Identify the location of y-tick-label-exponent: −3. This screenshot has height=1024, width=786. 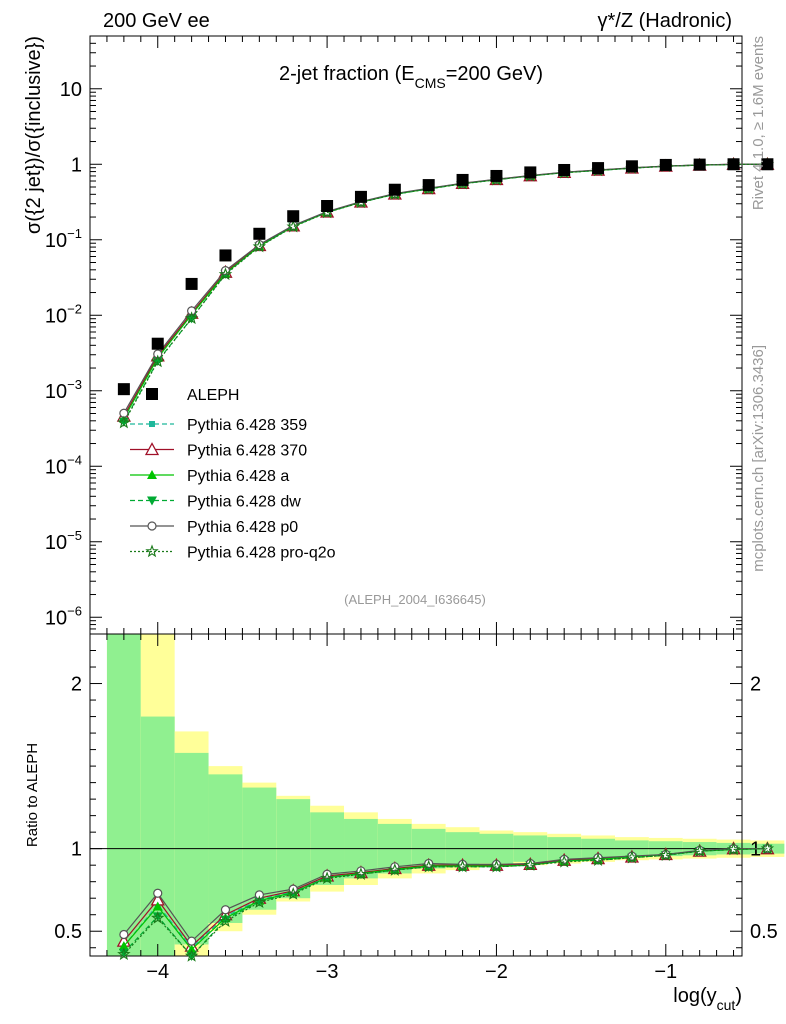
(74, 384).